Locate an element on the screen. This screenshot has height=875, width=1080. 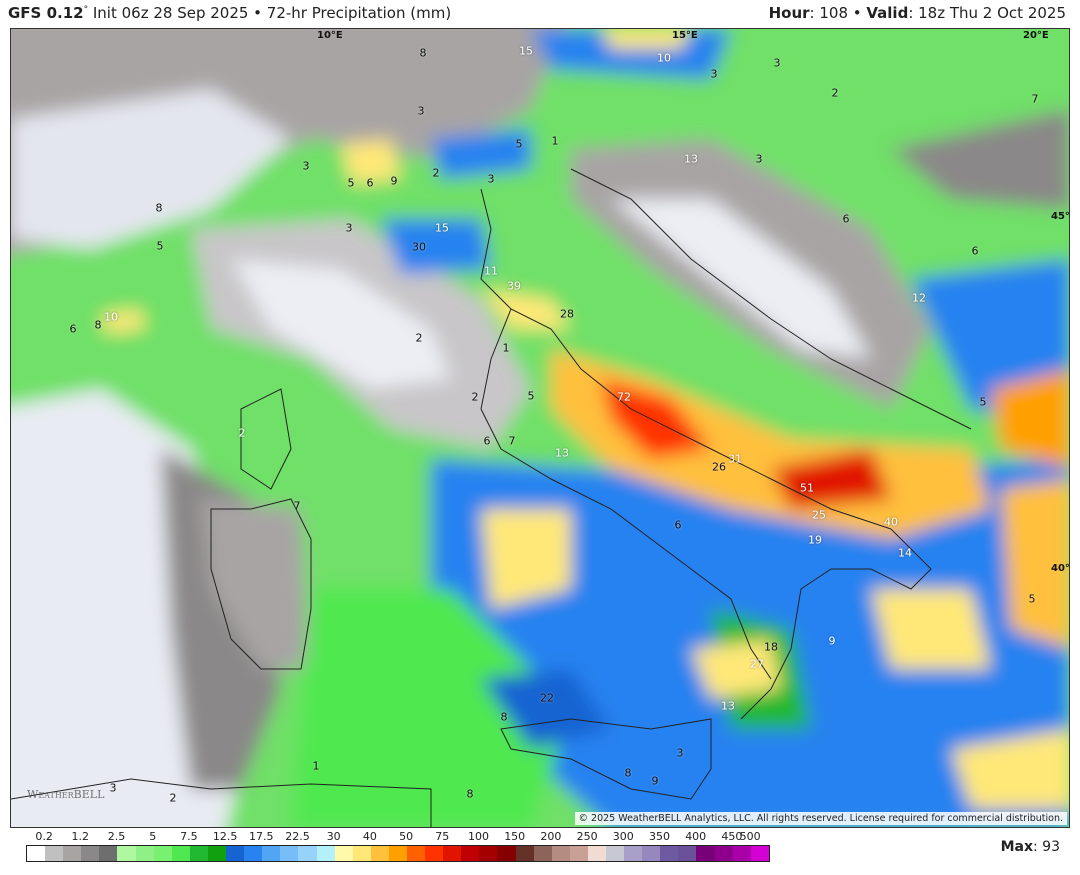
legend-tick-label: 1.2 is located at coordinates (80, 836).